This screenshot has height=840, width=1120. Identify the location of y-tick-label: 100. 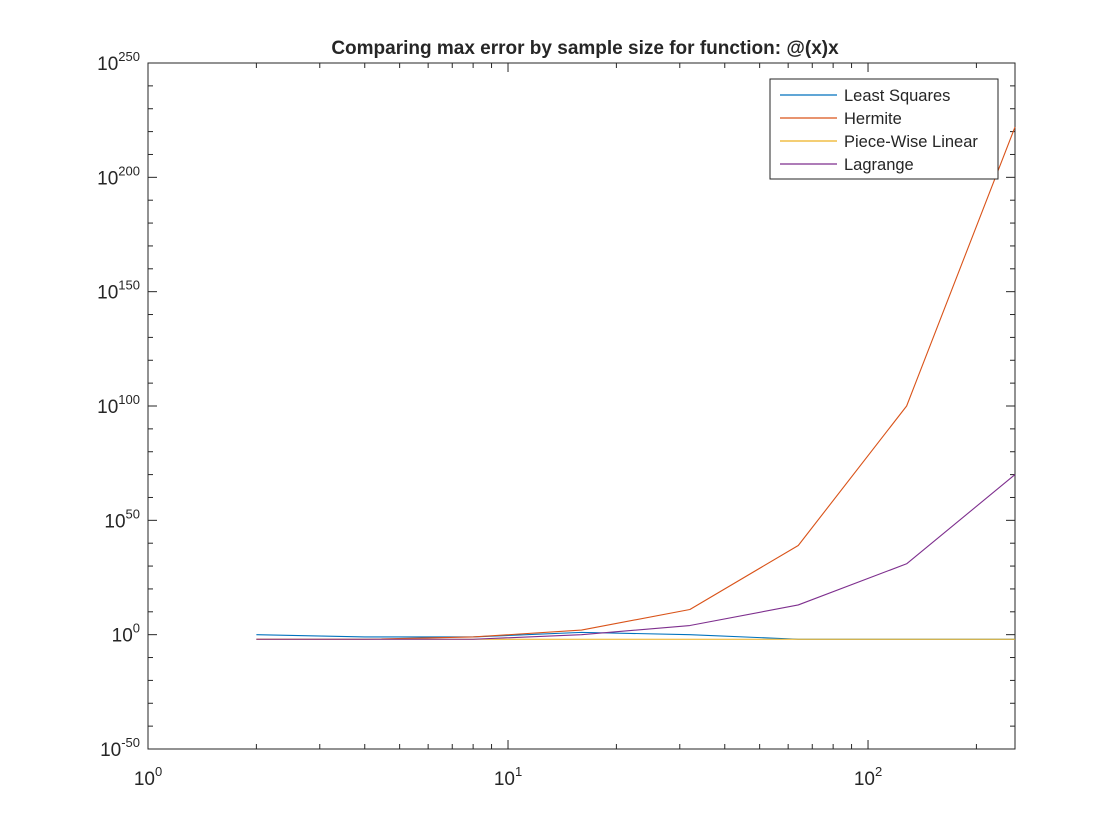
(126, 634).